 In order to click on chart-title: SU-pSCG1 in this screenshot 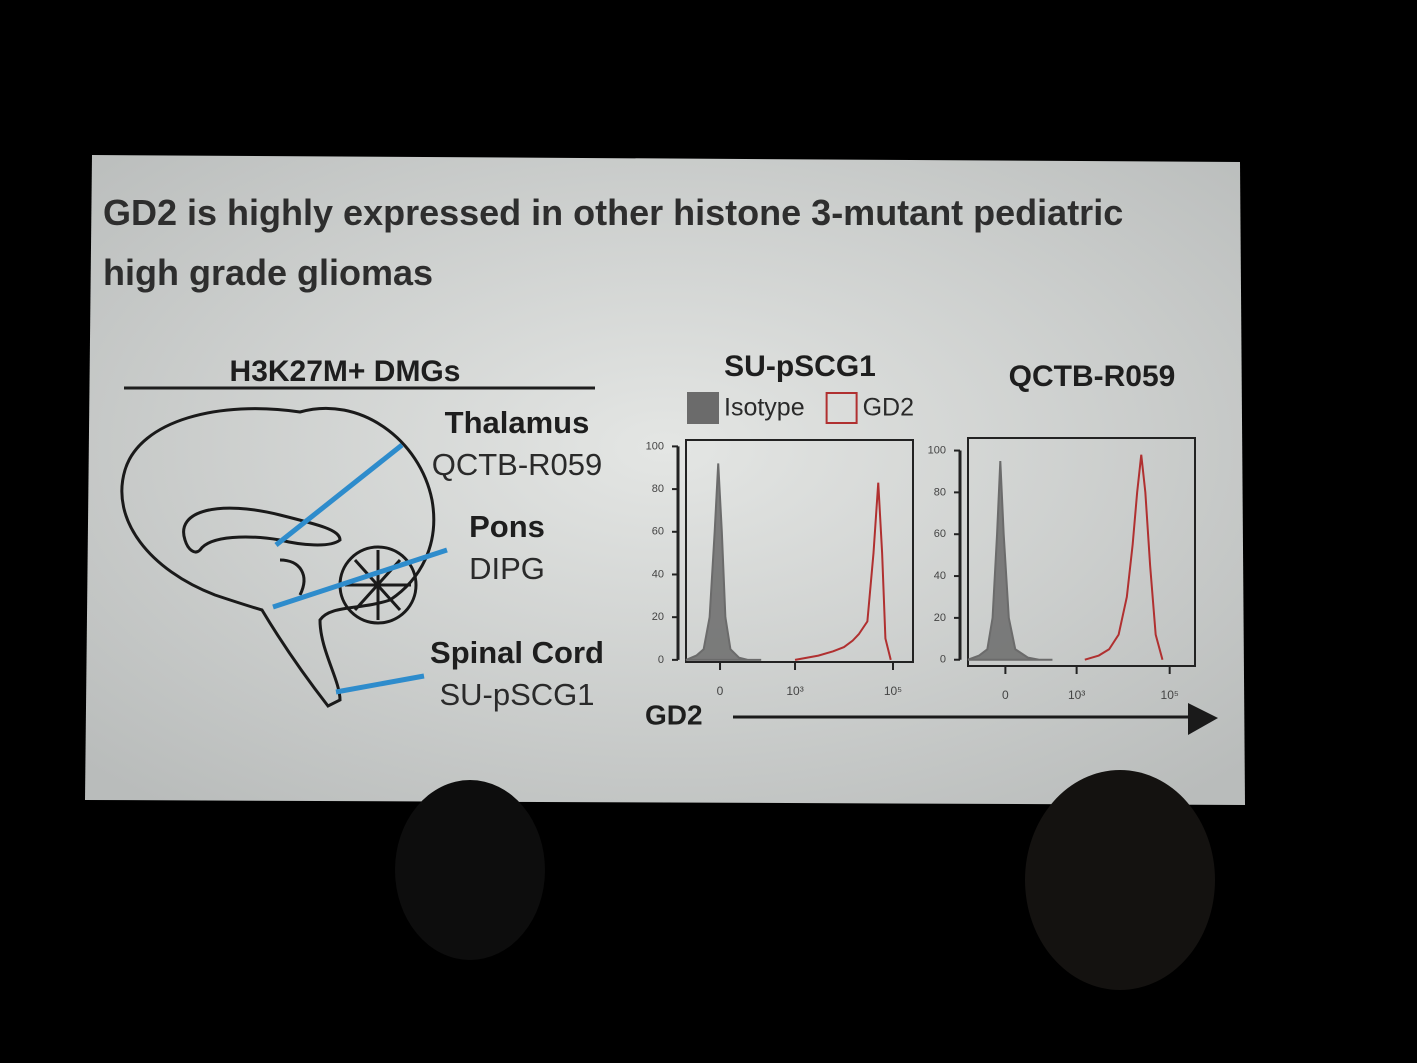, I will do `click(800, 366)`.